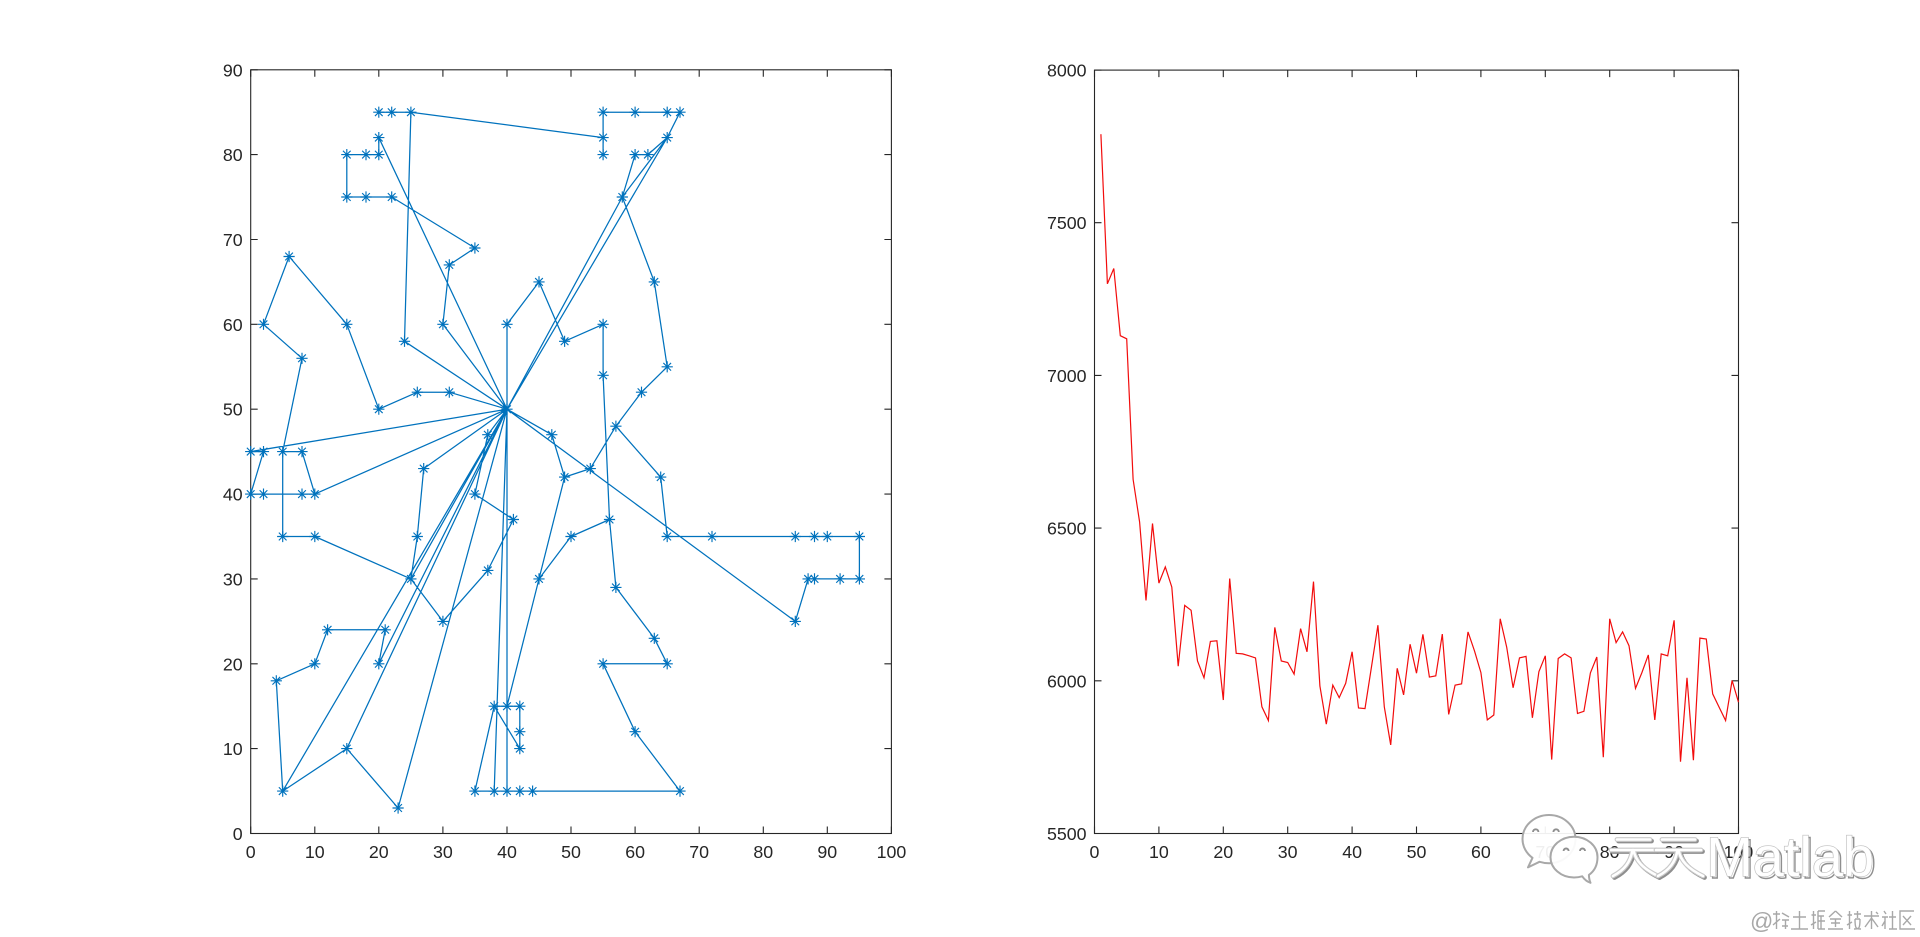  What do you see at coordinates (1067, 71) in the screenshot?
I see `svg-text: 8000` at bounding box center [1067, 71].